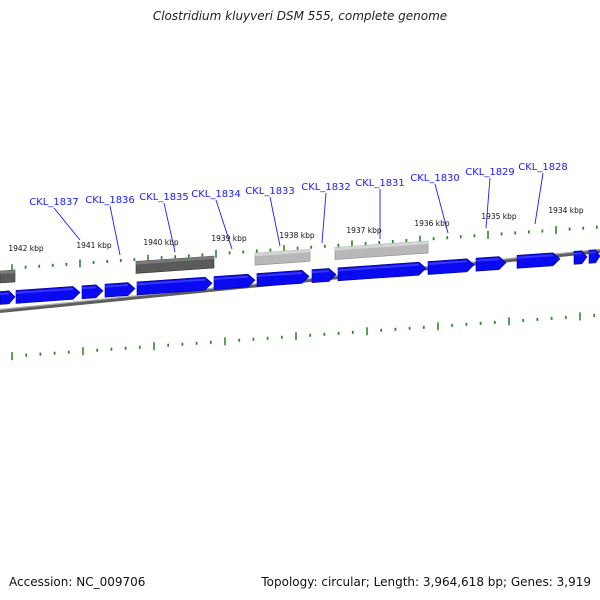  What do you see at coordinates (297, 235) in the screenshot?
I see `kbp-label: 1938 kbp` at bounding box center [297, 235].